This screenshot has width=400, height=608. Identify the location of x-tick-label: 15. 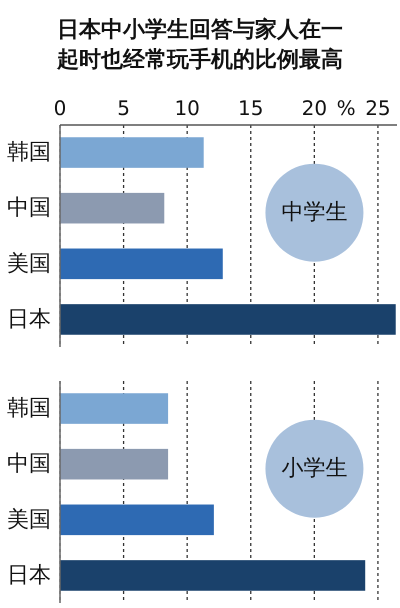
(251, 108).